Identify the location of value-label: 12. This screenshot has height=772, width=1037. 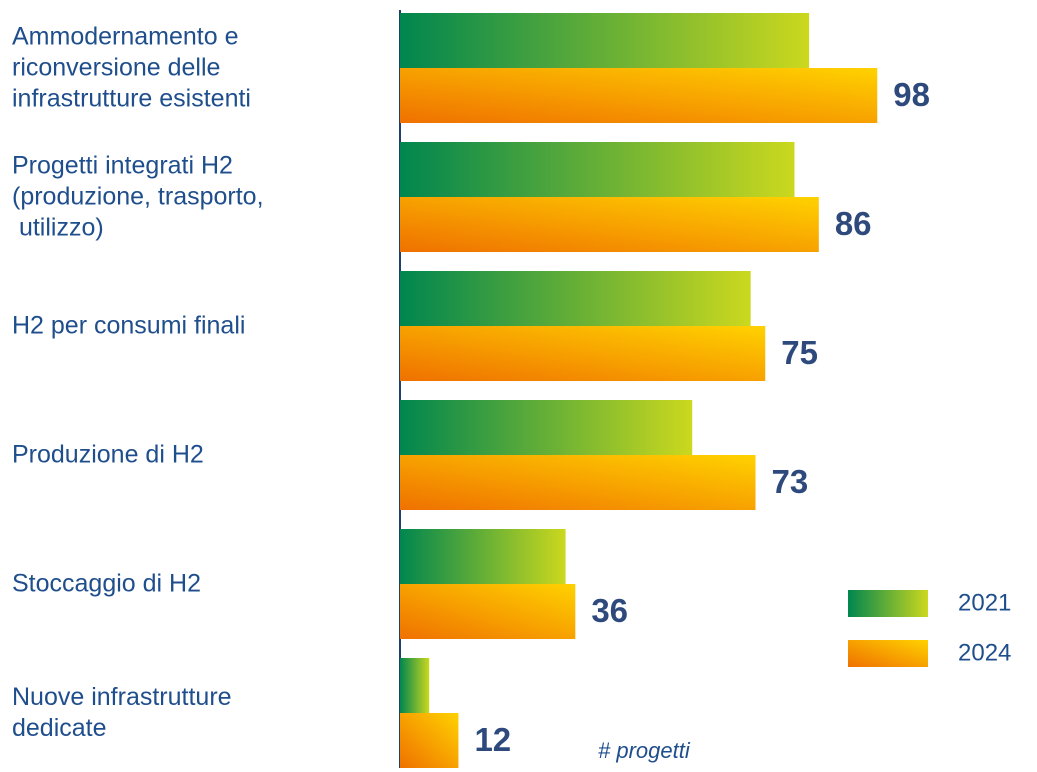
(492, 739).